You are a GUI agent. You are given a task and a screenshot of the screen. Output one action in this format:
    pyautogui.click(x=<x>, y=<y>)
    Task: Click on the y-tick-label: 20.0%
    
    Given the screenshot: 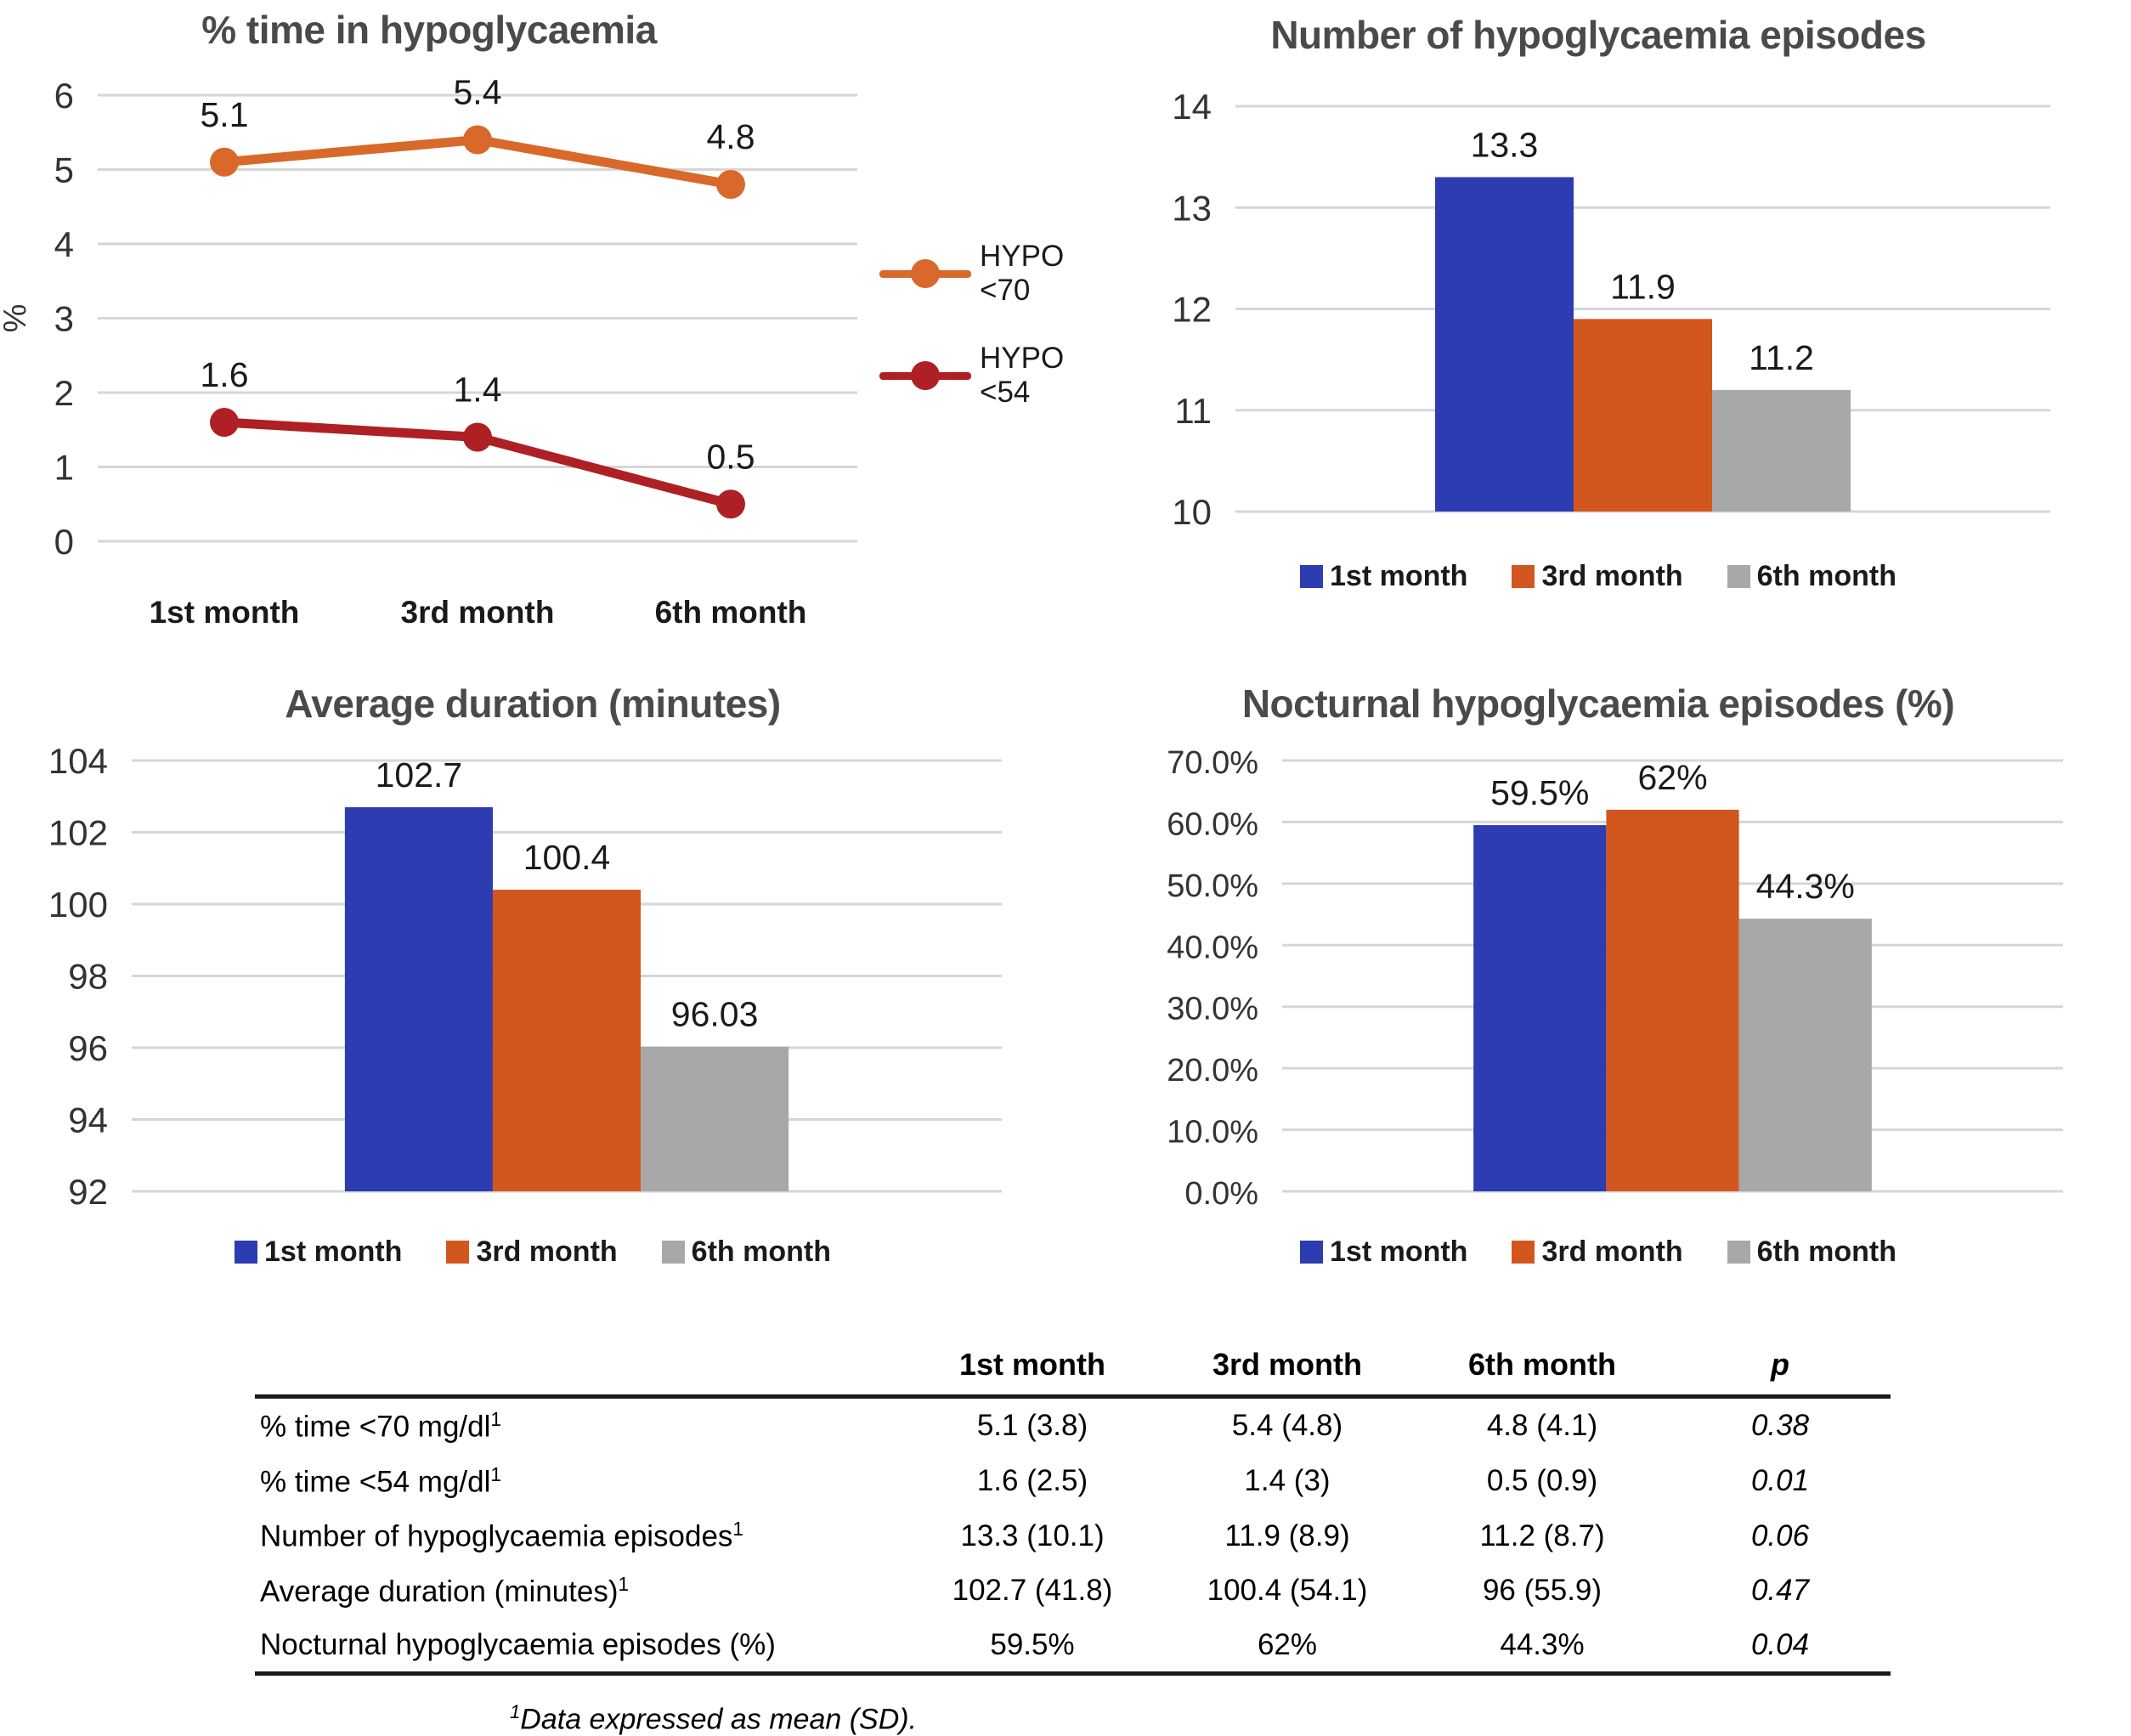 What is the action you would take?
    pyautogui.click(x=1212, y=1071)
    